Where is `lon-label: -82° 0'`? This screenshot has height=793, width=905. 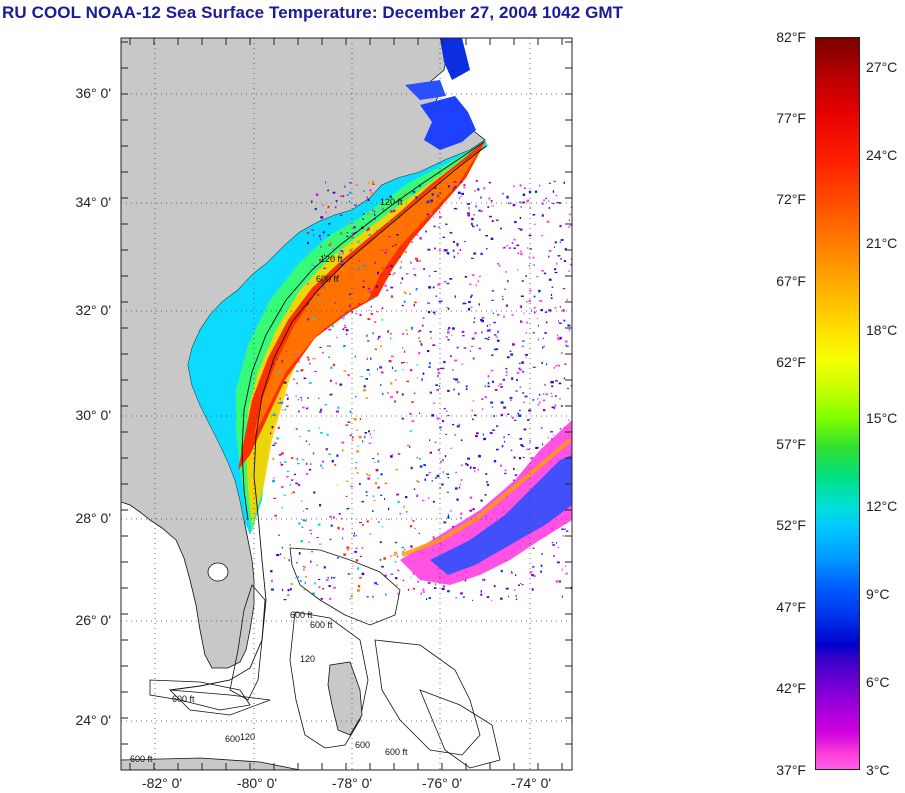
lon-label: -82° 0' is located at coordinates (162, 783).